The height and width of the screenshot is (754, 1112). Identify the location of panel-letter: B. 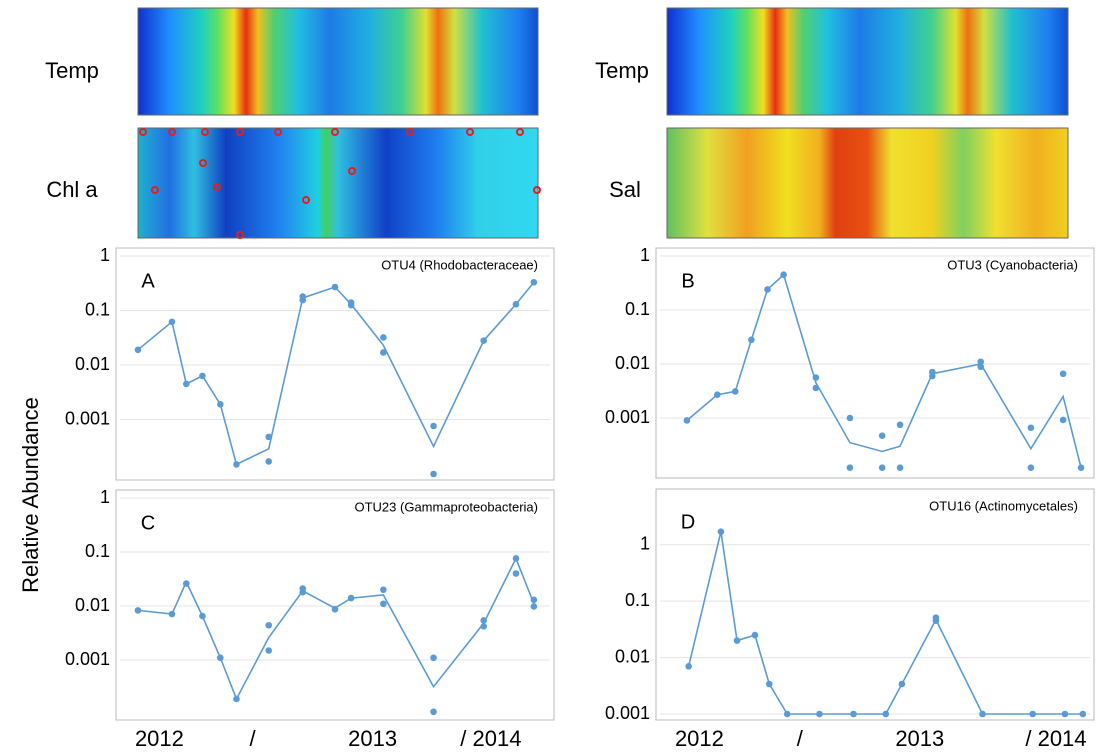
(687, 281).